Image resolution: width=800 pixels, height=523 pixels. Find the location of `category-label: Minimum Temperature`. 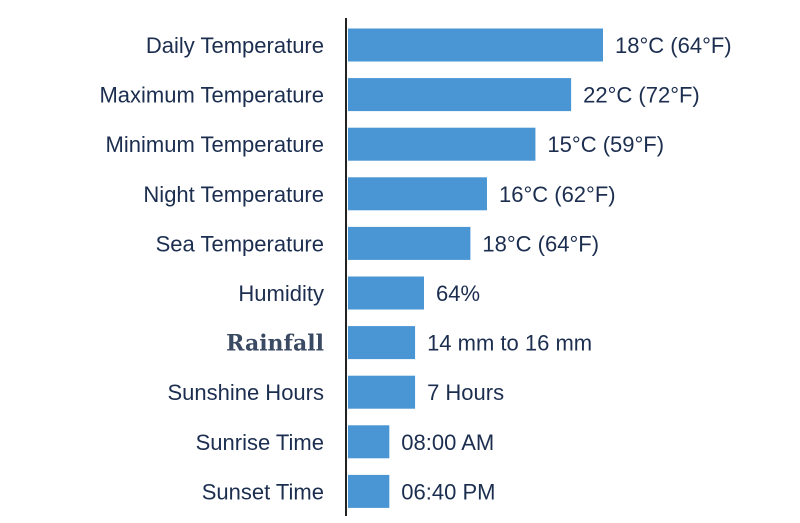

category-label: Minimum Temperature is located at coordinates (215, 144).